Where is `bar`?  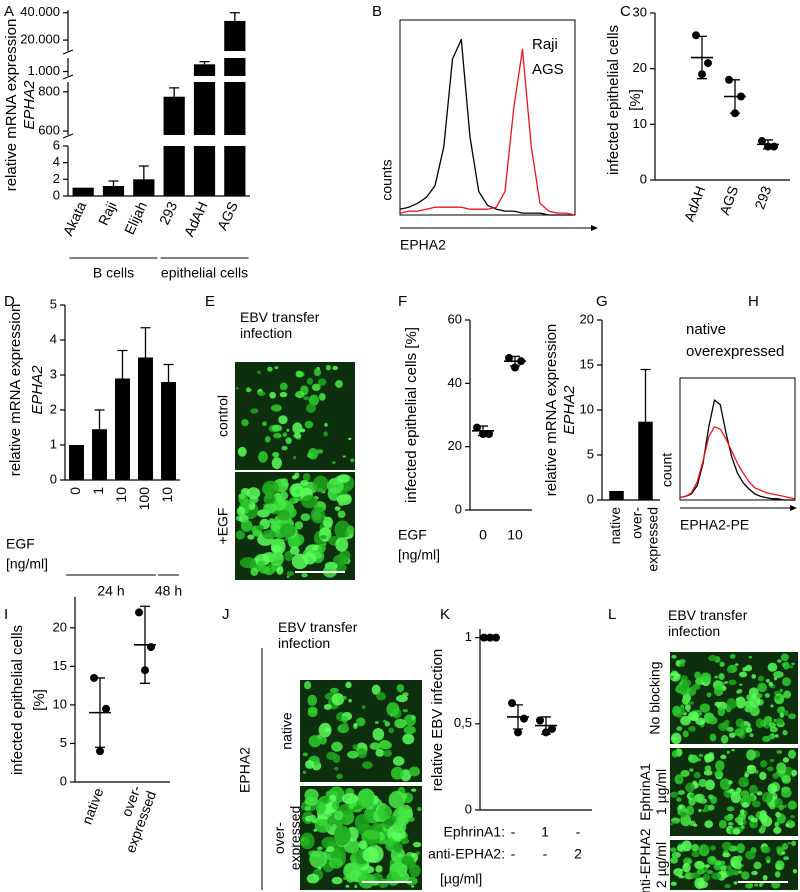
bar is located at coordinates (204, 108).